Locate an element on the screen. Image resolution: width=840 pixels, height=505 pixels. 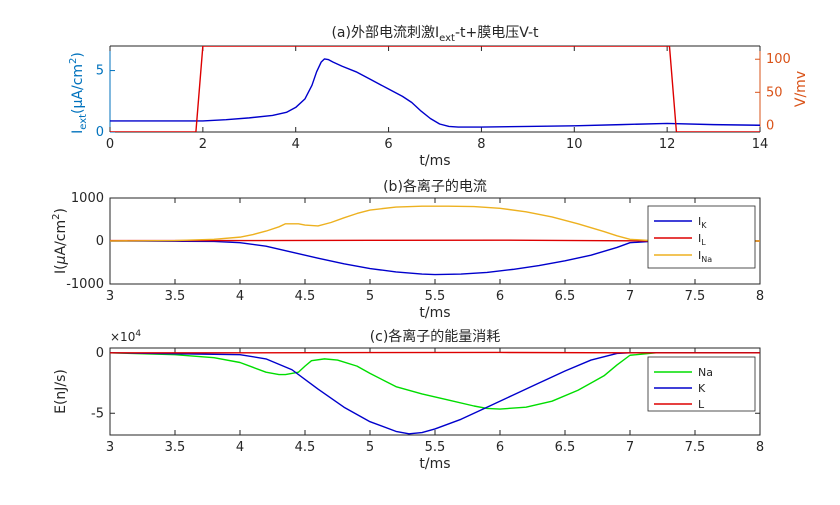
ylabel-pre: I( is located at coordinates (61, 269).